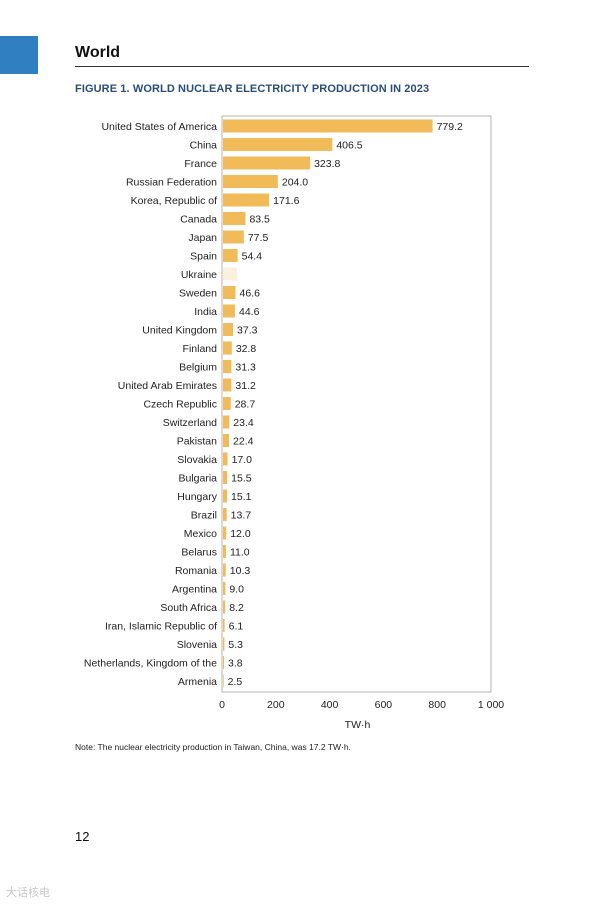 Image resolution: width=604 pixels, height=906 pixels. I want to click on data-label: 46.6, so click(250, 294).